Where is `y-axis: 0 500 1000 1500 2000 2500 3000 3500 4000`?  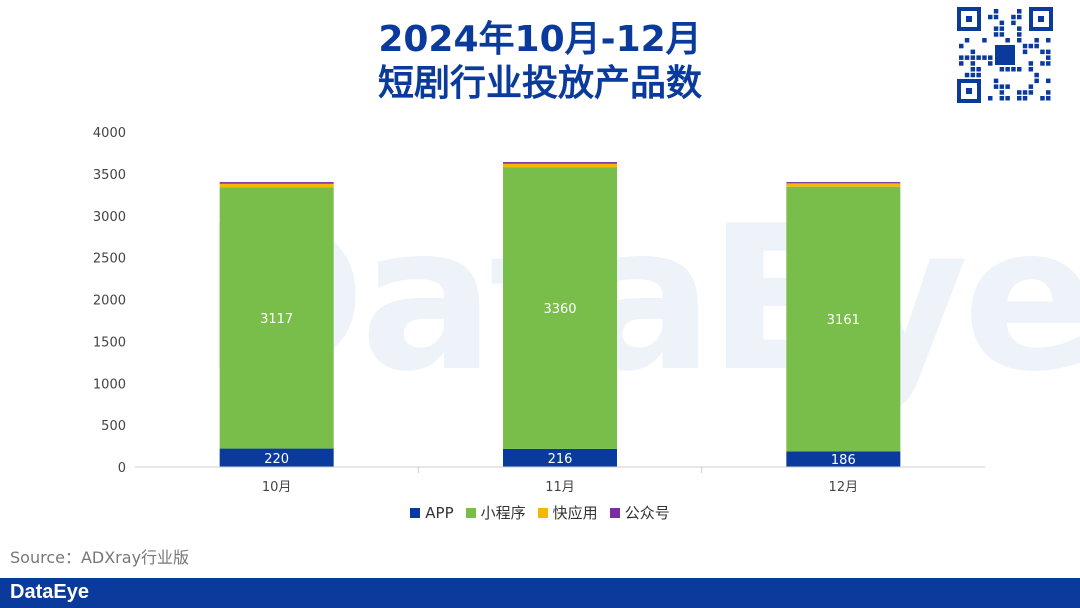
y-axis: 0 500 1000 1500 2000 2500 3000 3500 4000 is located at coordinates (109, 301).